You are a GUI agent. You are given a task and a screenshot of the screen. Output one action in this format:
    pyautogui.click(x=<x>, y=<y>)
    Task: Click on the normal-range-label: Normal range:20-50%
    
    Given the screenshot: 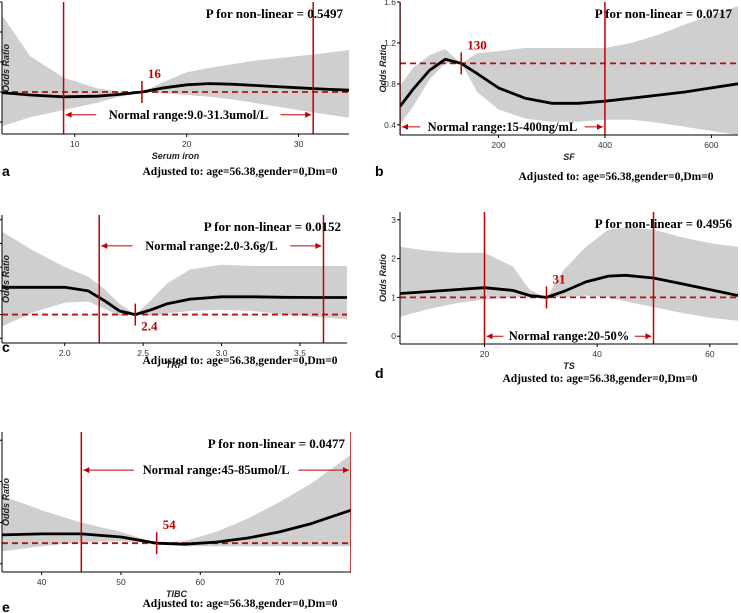 What is the action you would take?
    pyautogui.click(x=569, y=336)
    